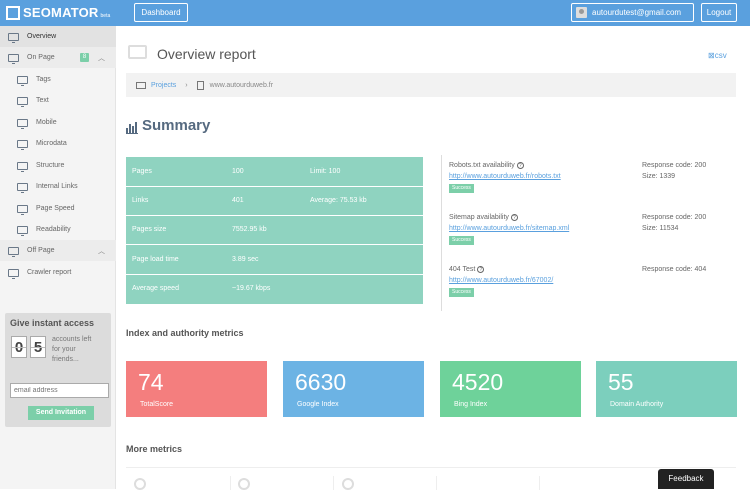  I want to click on metric-tile-google-index: 6630 Google Index, so click(353, 389).